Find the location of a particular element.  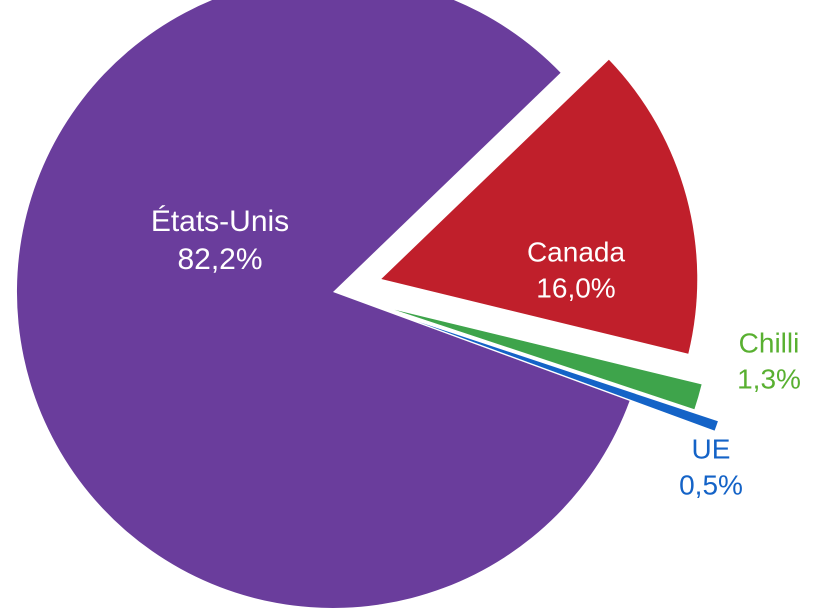

slice-value: 82,2% is located at coordinates (220, 259).